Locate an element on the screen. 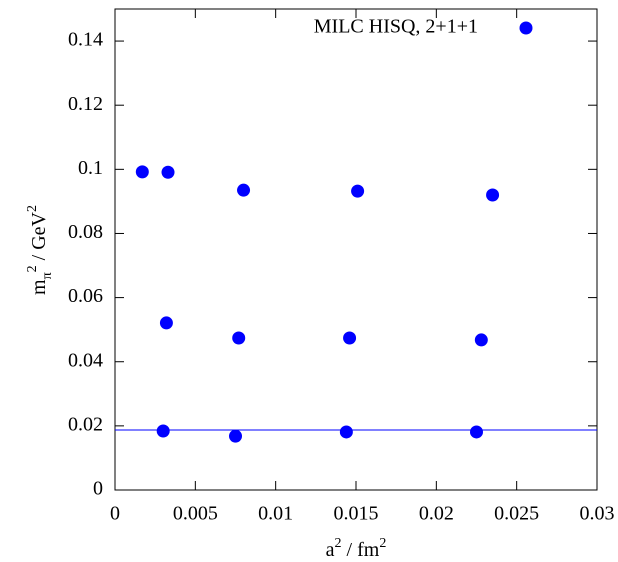  x-axis-label: a2 / fm2 is located at coordinates (356, 548).